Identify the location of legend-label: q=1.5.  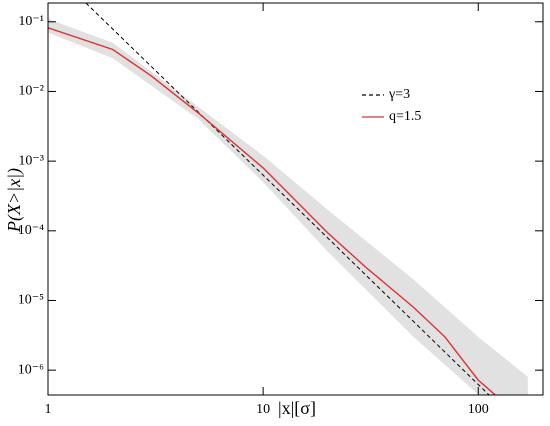
(405, 116).